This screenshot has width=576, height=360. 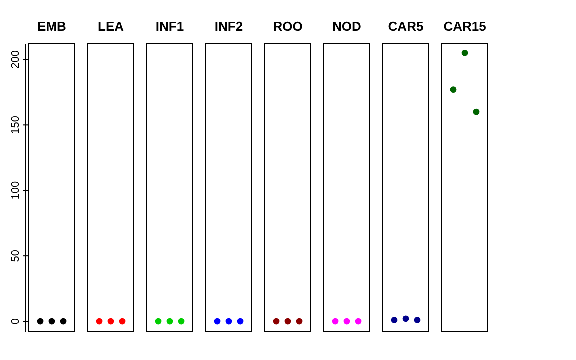 I want to click on x-tick-label: CAR5, so click(x=406, y=26).